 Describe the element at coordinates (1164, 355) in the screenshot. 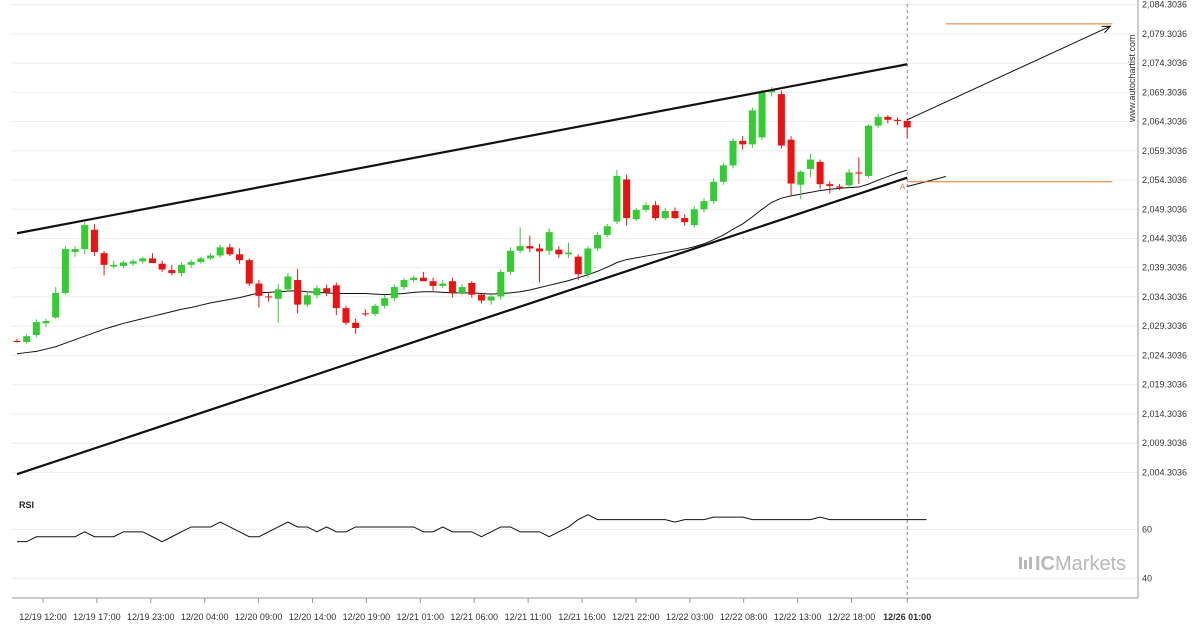

I see `y-tick-label: 2,024.3036` at that location.